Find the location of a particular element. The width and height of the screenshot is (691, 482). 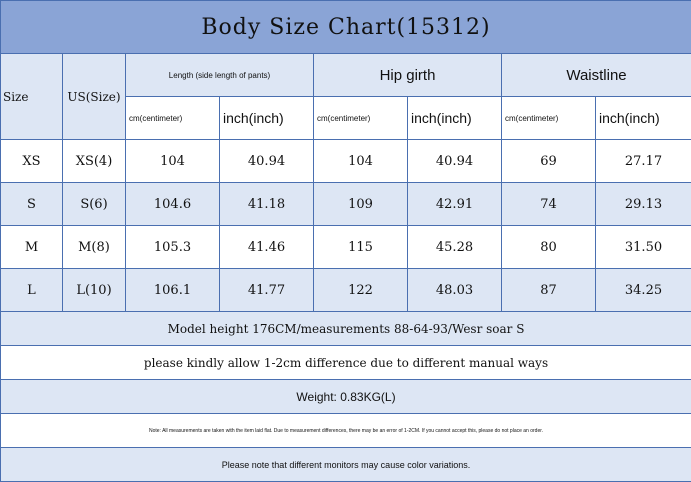

hip-cm-cell: 115 is located at coordinates (361, 247).